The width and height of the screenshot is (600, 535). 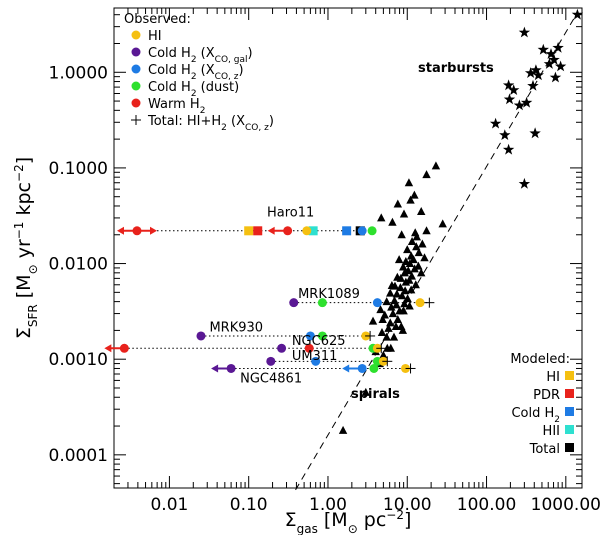 I want to click on galaxy-label-mrk930: MRK930, so click(x=236, y=327).